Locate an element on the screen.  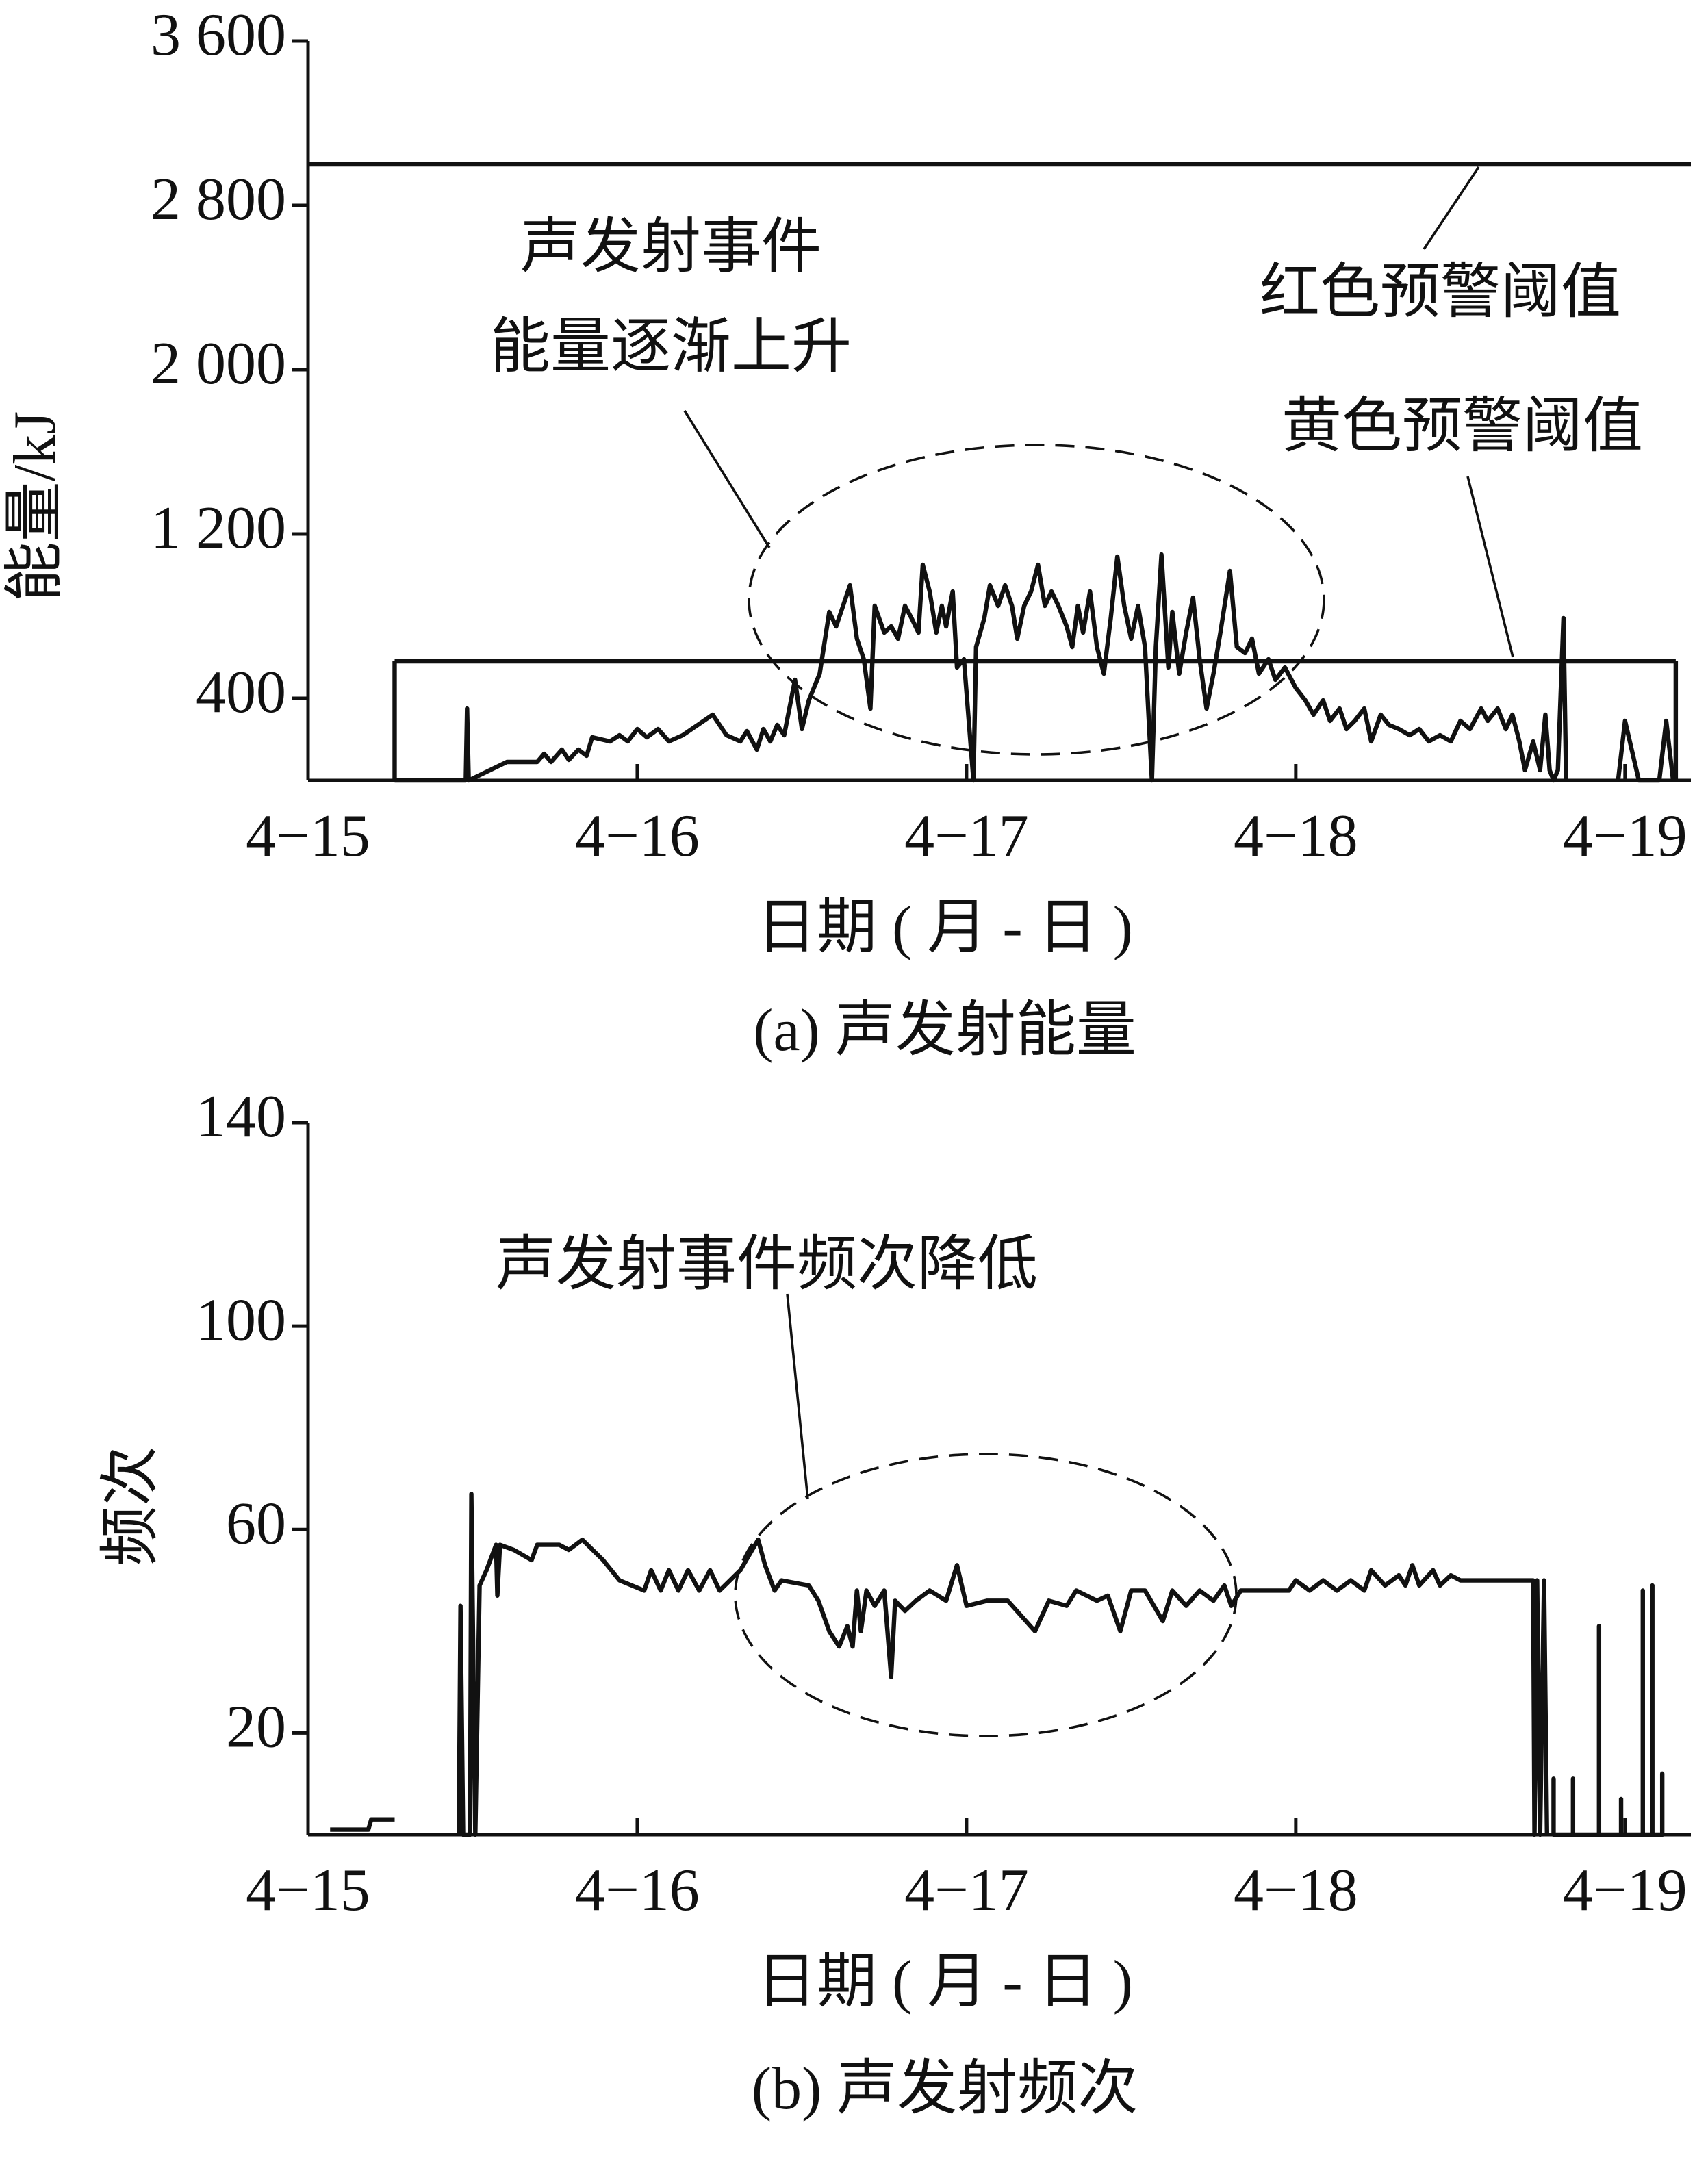
y-tick-label: 20 is located at coordinates (256, 1728).